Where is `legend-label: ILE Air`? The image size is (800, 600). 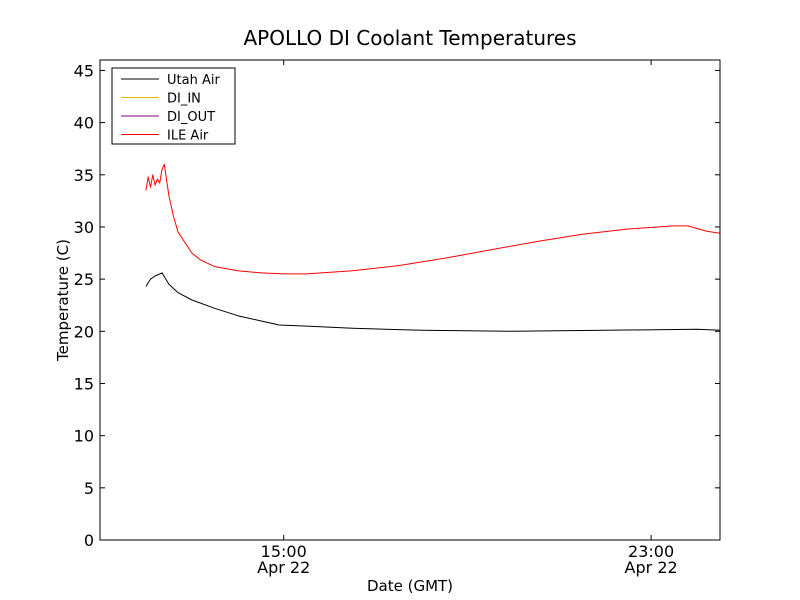 legend-label: ILE Air is located at coordinates (188, 136).